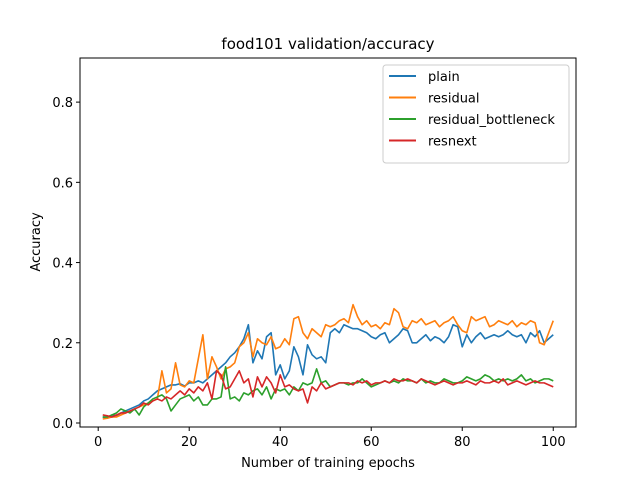 This screenshot has height=480, width=640. What do you see at coordinates (330, 438) in the screenshot?
I see `x-axis: 0 20 40 60 80 100` at bounding box center [330, 438].